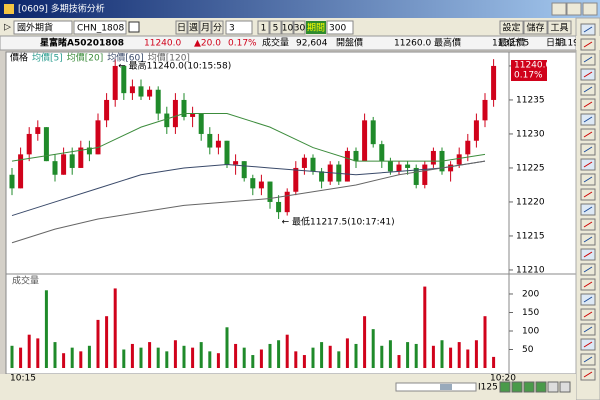 The height and width of the screenshot is (400, 600). Describe the element at coordinates (530, 270) in the screenshot. I see `y-tick-label: 11210` at that location.